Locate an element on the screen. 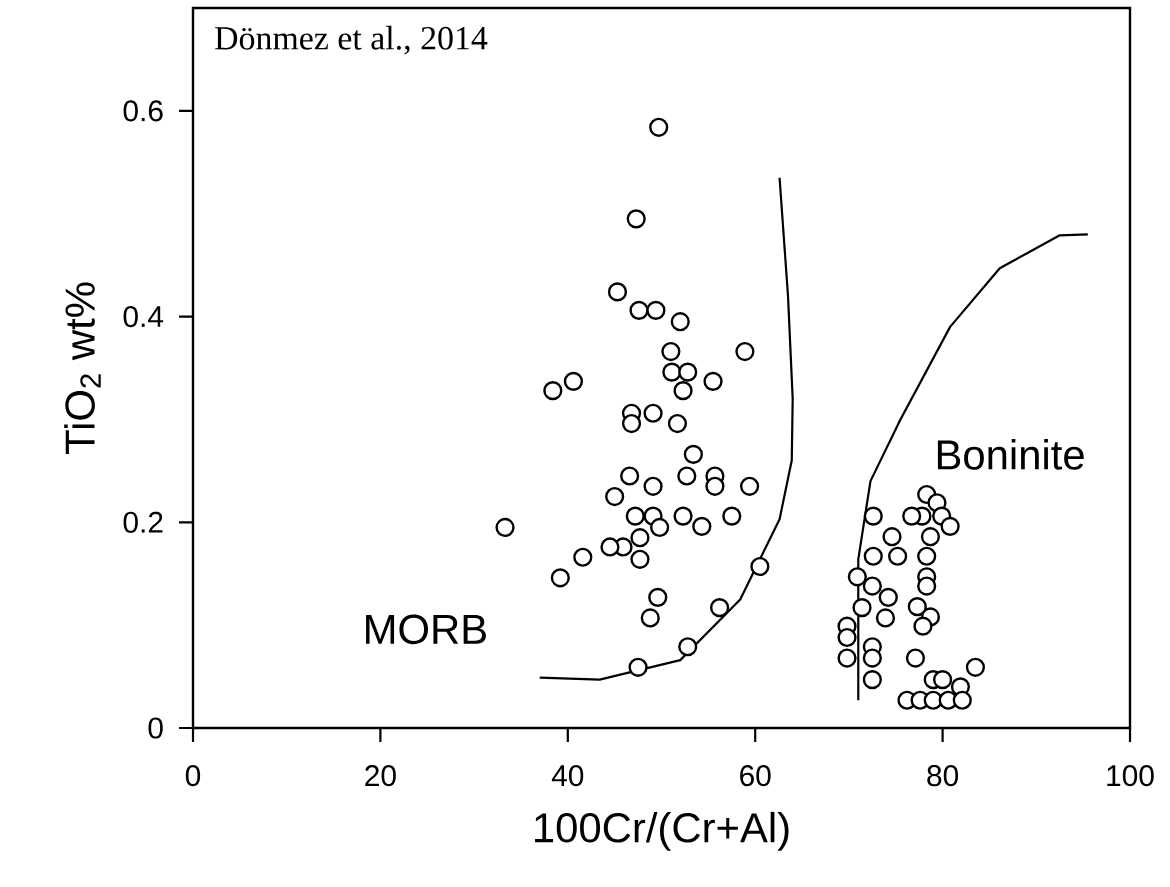  y-tick-label: 0.6 is located at coordinates (143, 111).